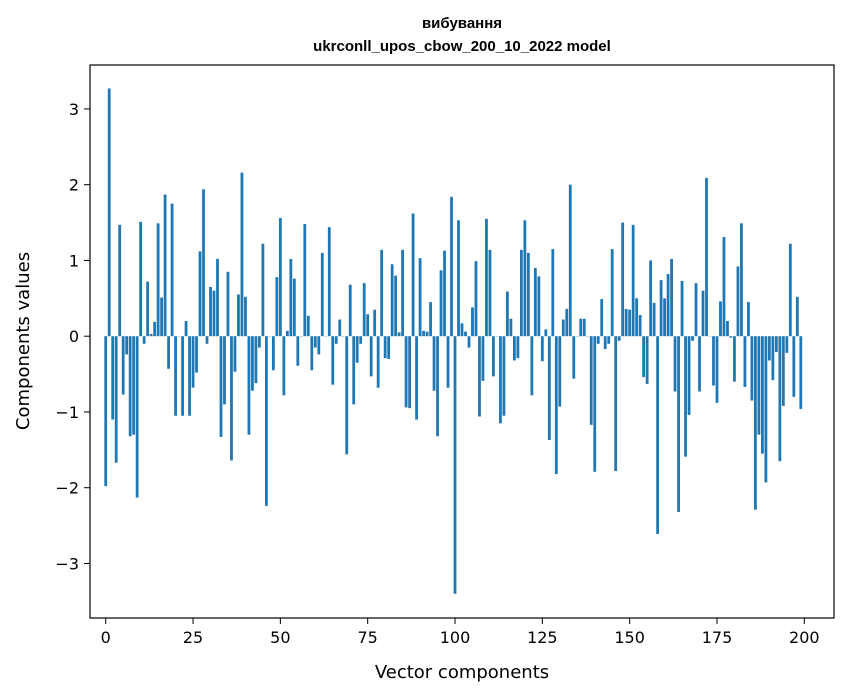 This screenshot has height=696, width=847. What do you see at coordinates (462, 672) in the screenshot?
I see `x-axis-label: Vector components` at bounding box center [462, 672].